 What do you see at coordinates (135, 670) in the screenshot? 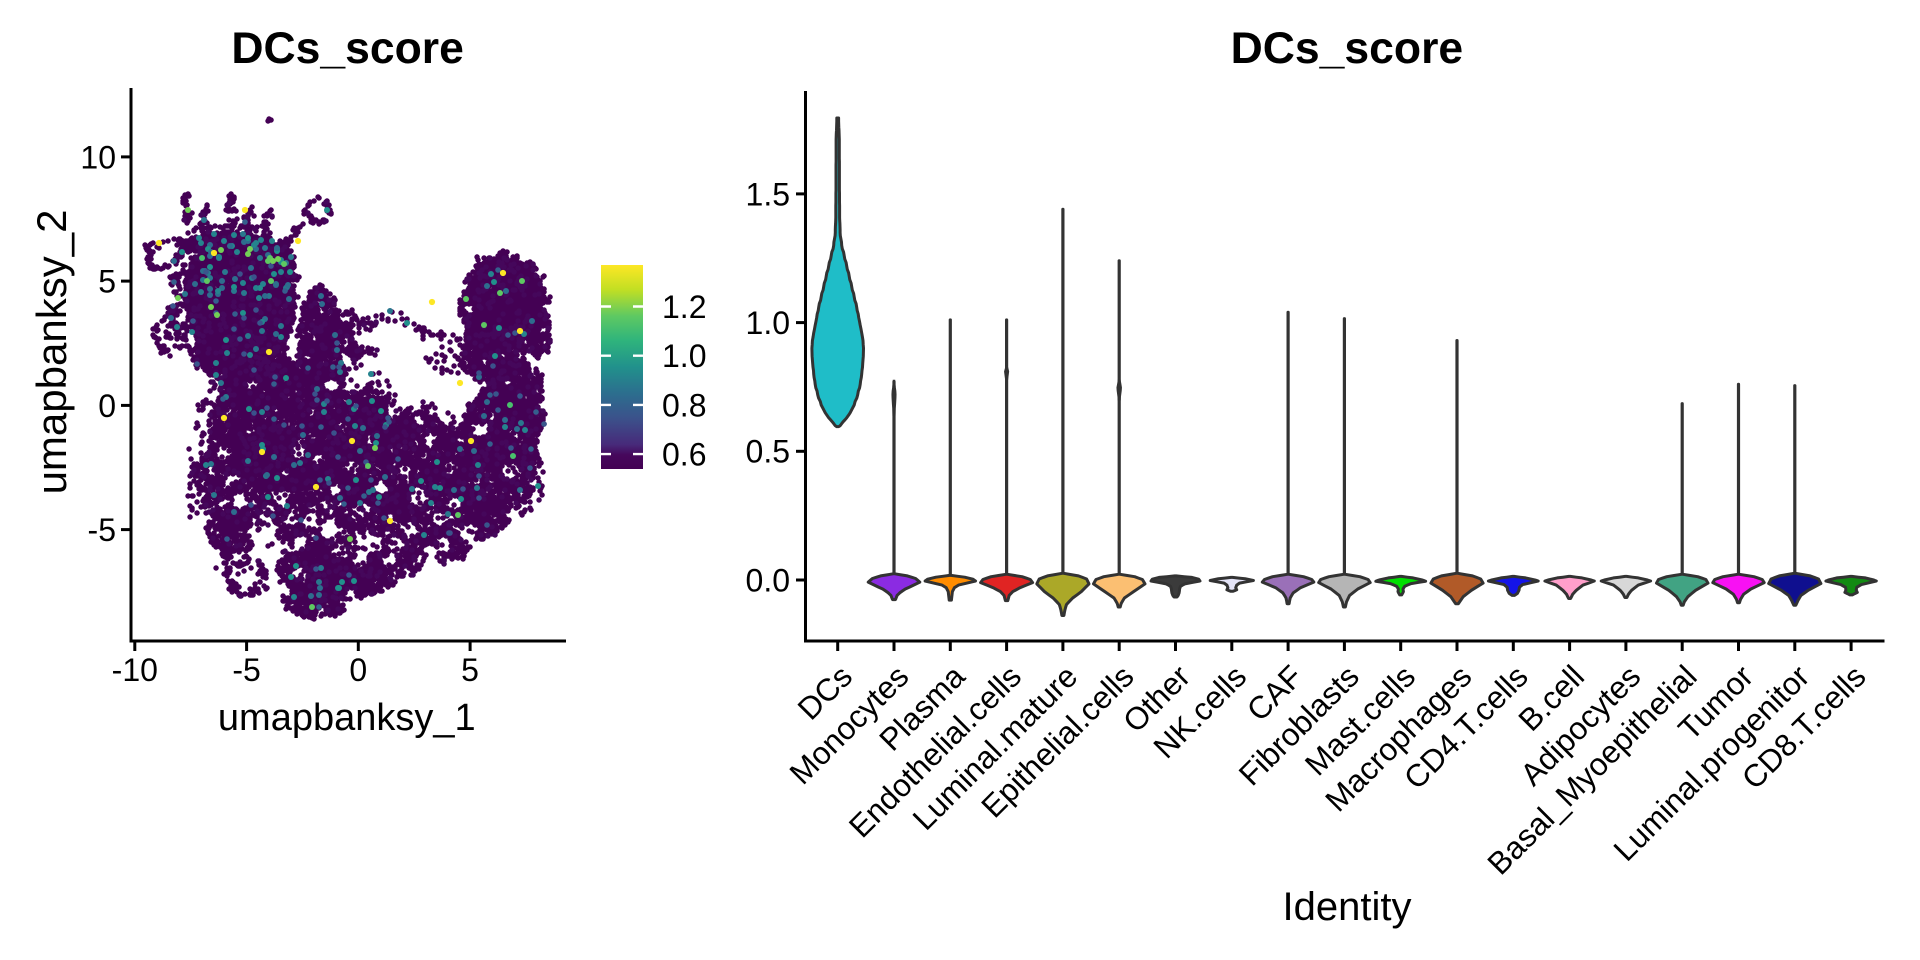
I see `svg-text: -10` at bounding box center [135, 670].